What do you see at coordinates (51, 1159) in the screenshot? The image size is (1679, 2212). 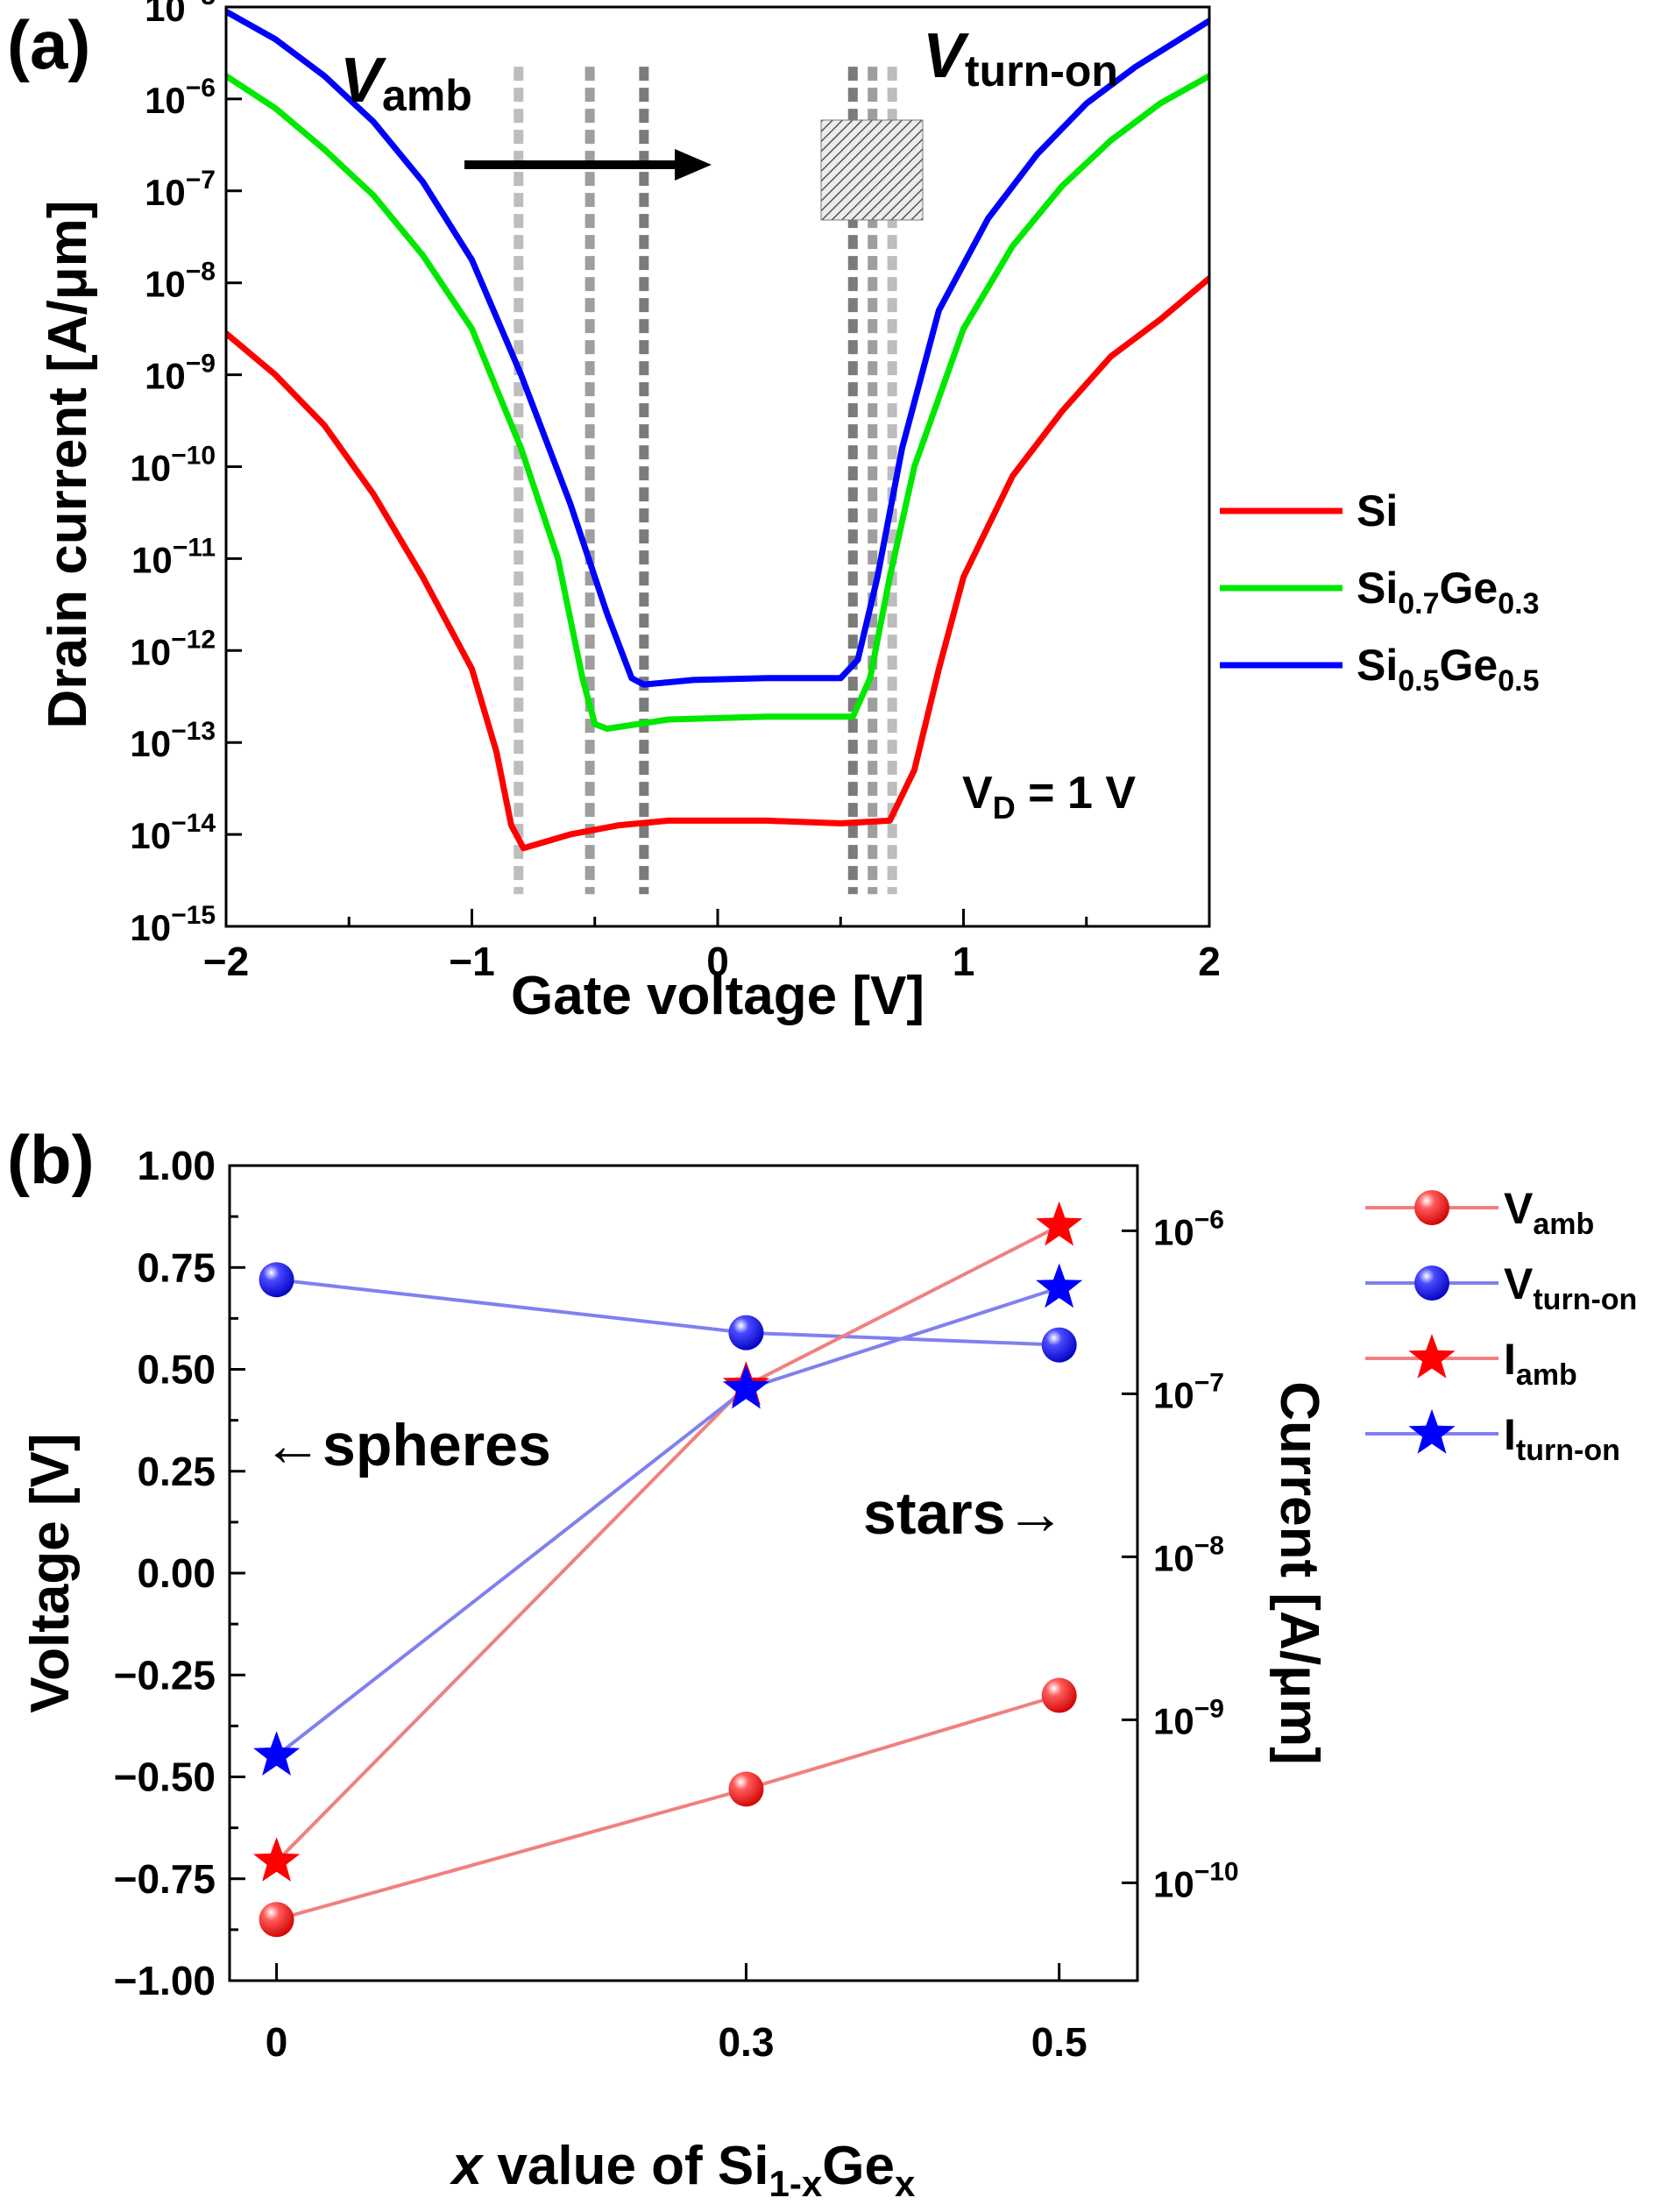 I see `panel-label-b: (b)` at bounding box center [51, 1159].